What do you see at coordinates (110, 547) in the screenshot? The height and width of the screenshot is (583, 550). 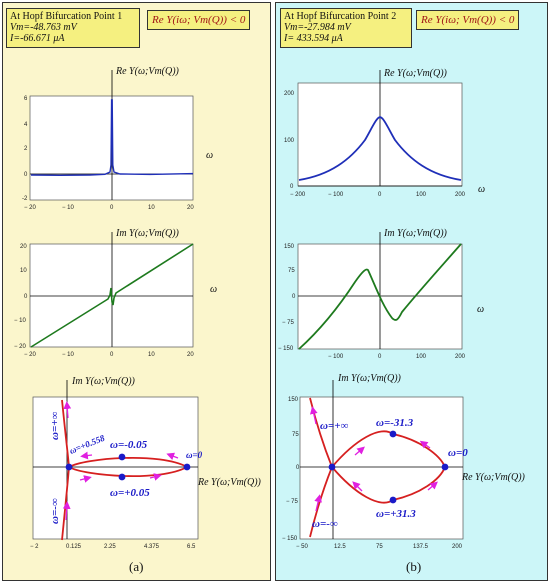 I see `tick: 2.25` at bounding box center [110, 547].